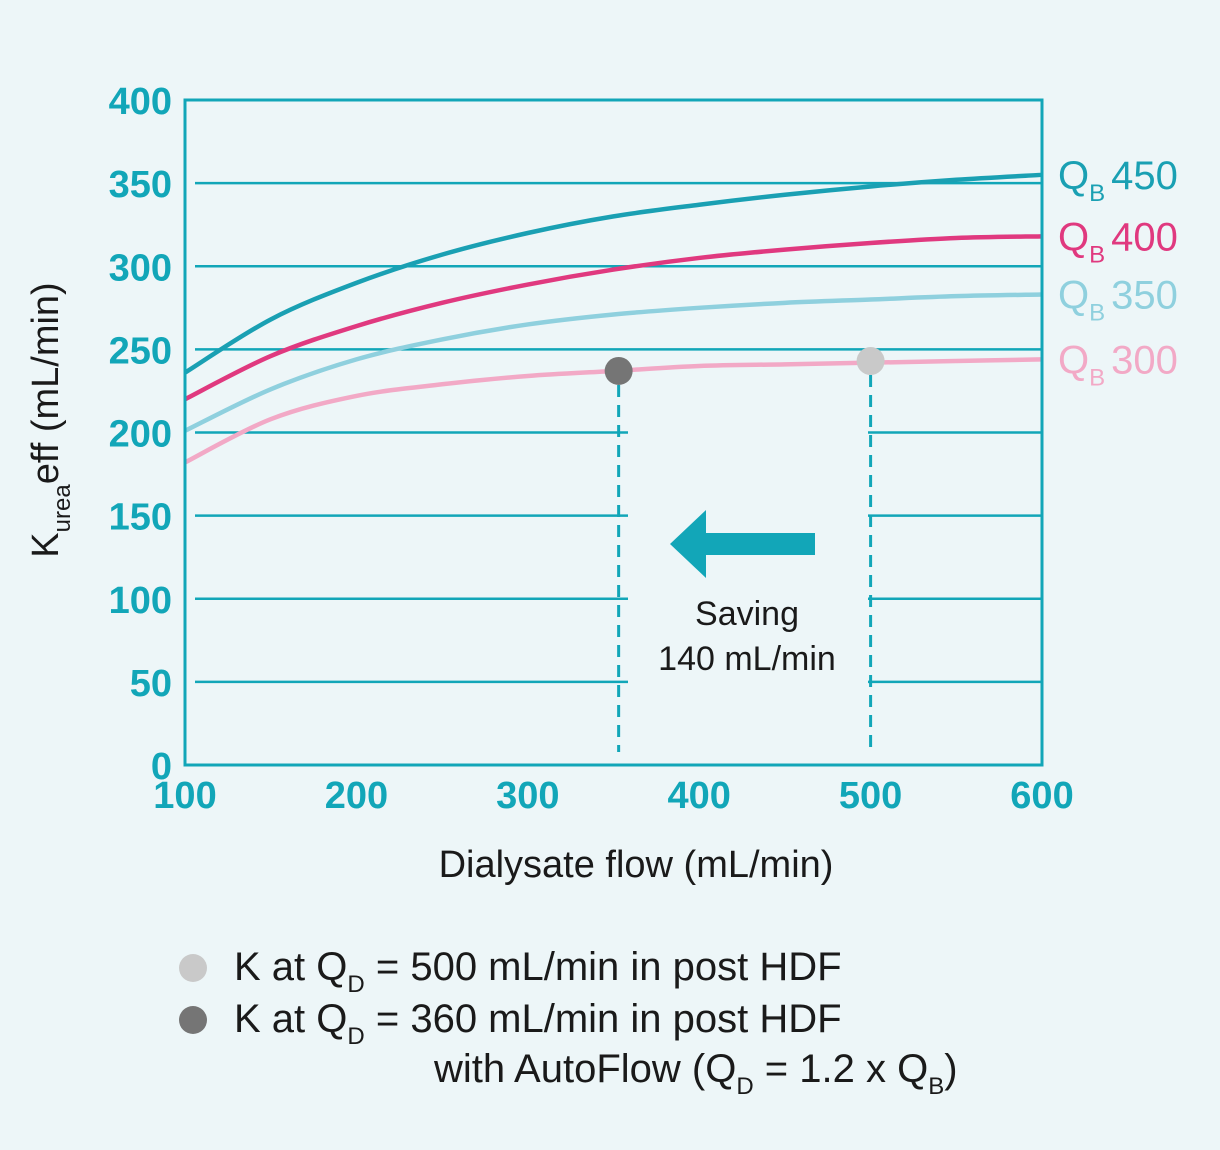 This screenshot has height=1150, width=1220. What do you see at coordinates (184, 796) in the screenshot?
I see `x-tick-100: 100` at bounding box center [184, 796].